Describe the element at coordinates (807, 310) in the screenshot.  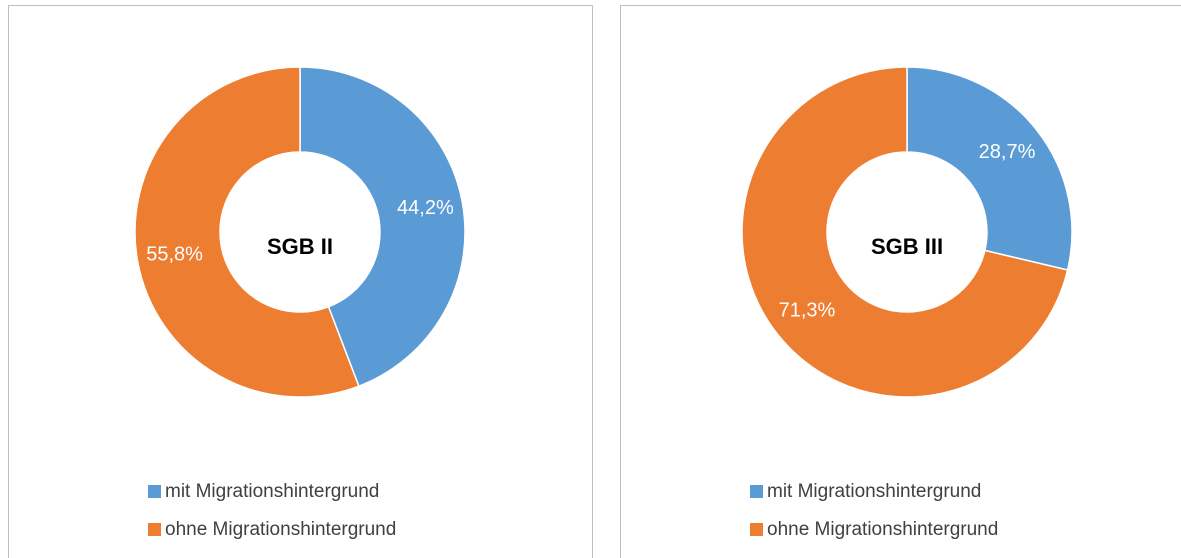
I see `data-label: 71,3%` at that location.